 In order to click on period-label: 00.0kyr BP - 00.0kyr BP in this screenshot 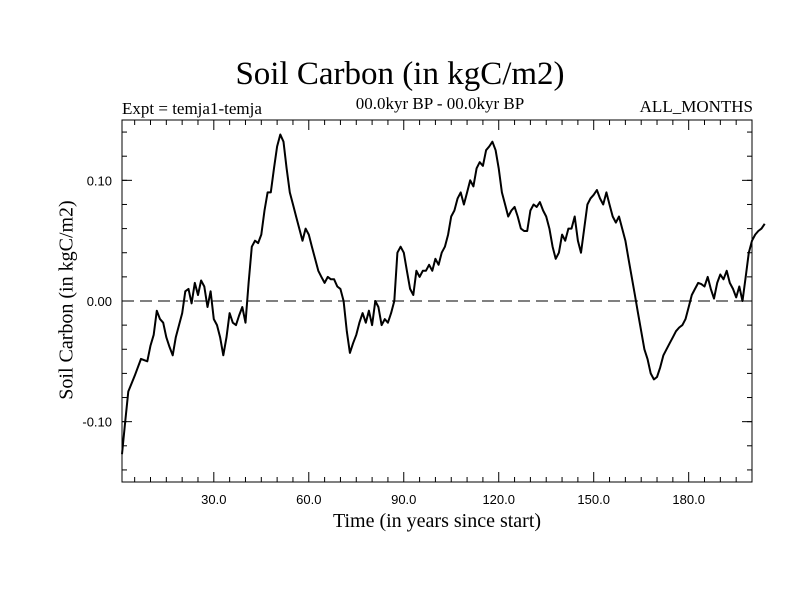, I will do `click(440, 103)`.